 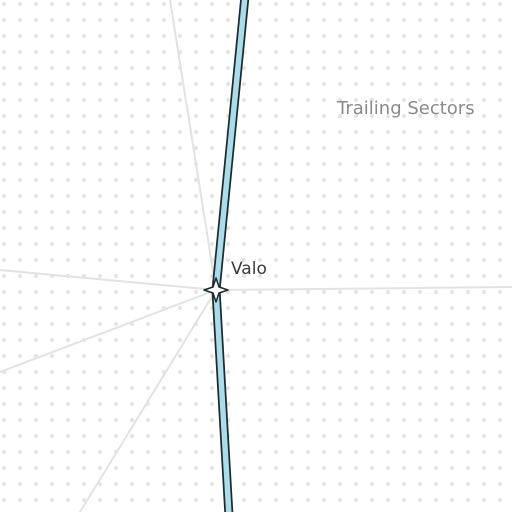 I want to click on place-label: Valo, so click(x=249, y=269).